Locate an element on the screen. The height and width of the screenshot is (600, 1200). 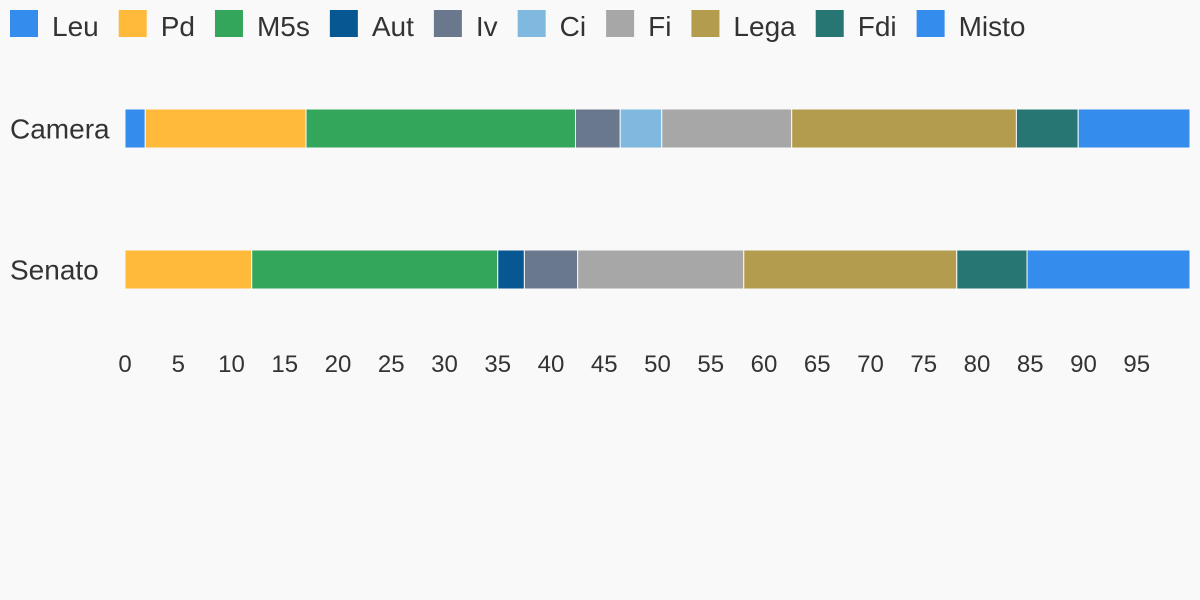
x-tick-label: 0 is located at coordinates (124, 364).